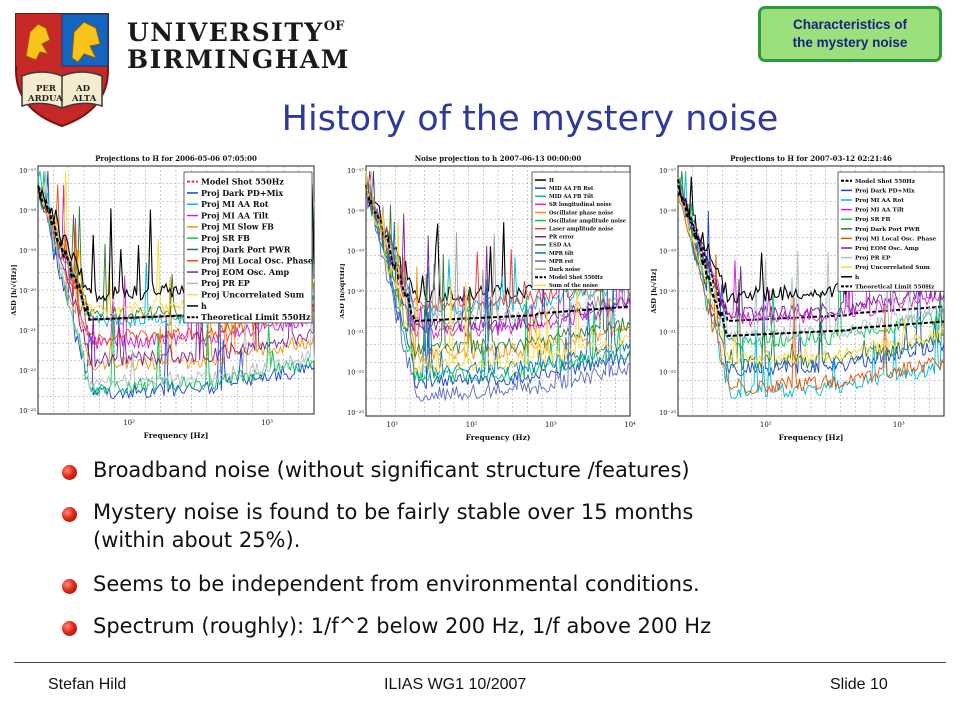 The image size is (960, 720). What do you see at coordinates (850, 33) in the screenshot?
I see `section-badge-label: Characteristics of the mystery noise` at bounding box center [850, 33].